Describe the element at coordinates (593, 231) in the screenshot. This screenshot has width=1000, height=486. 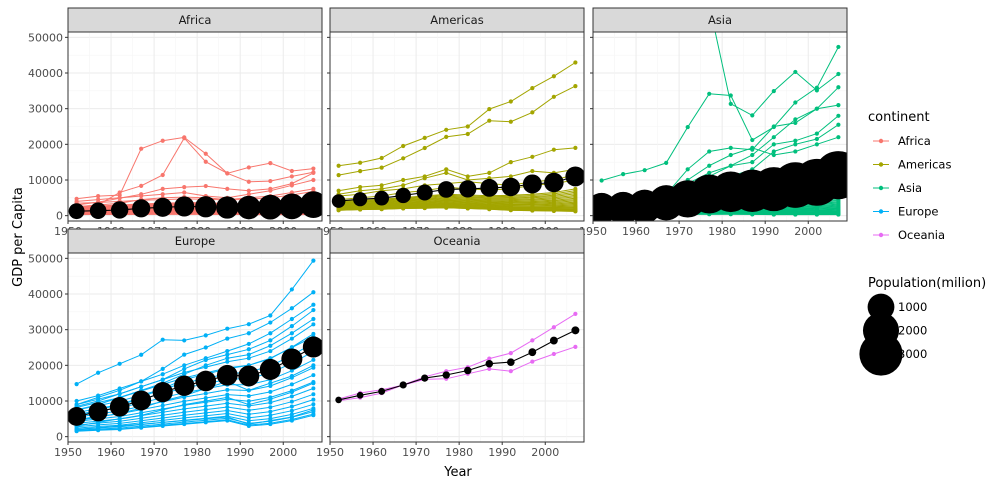
I see `x-tick-label: 1950` at that location.